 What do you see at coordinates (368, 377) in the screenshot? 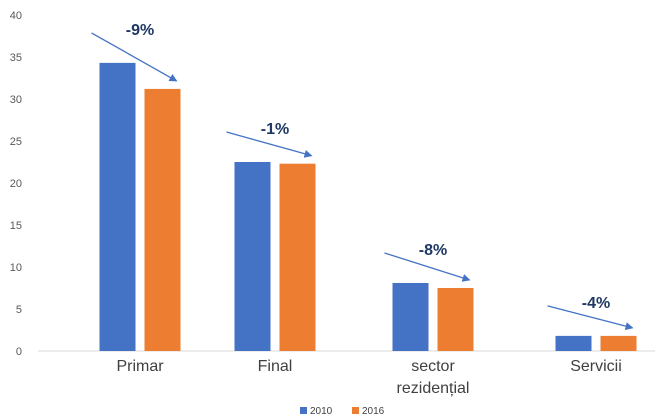
I see `category-labels: Primar Final sector rezidențial Servicii` at bounding box center [368, 377].